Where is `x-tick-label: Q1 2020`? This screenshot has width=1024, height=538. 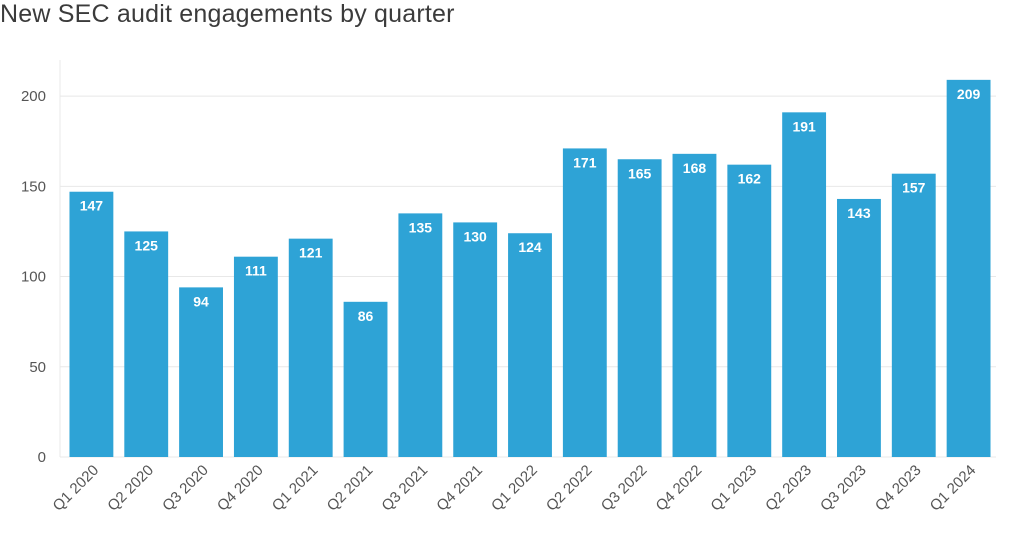
x-tick-label: Q1 2020 is located at coordinates (76, 488).